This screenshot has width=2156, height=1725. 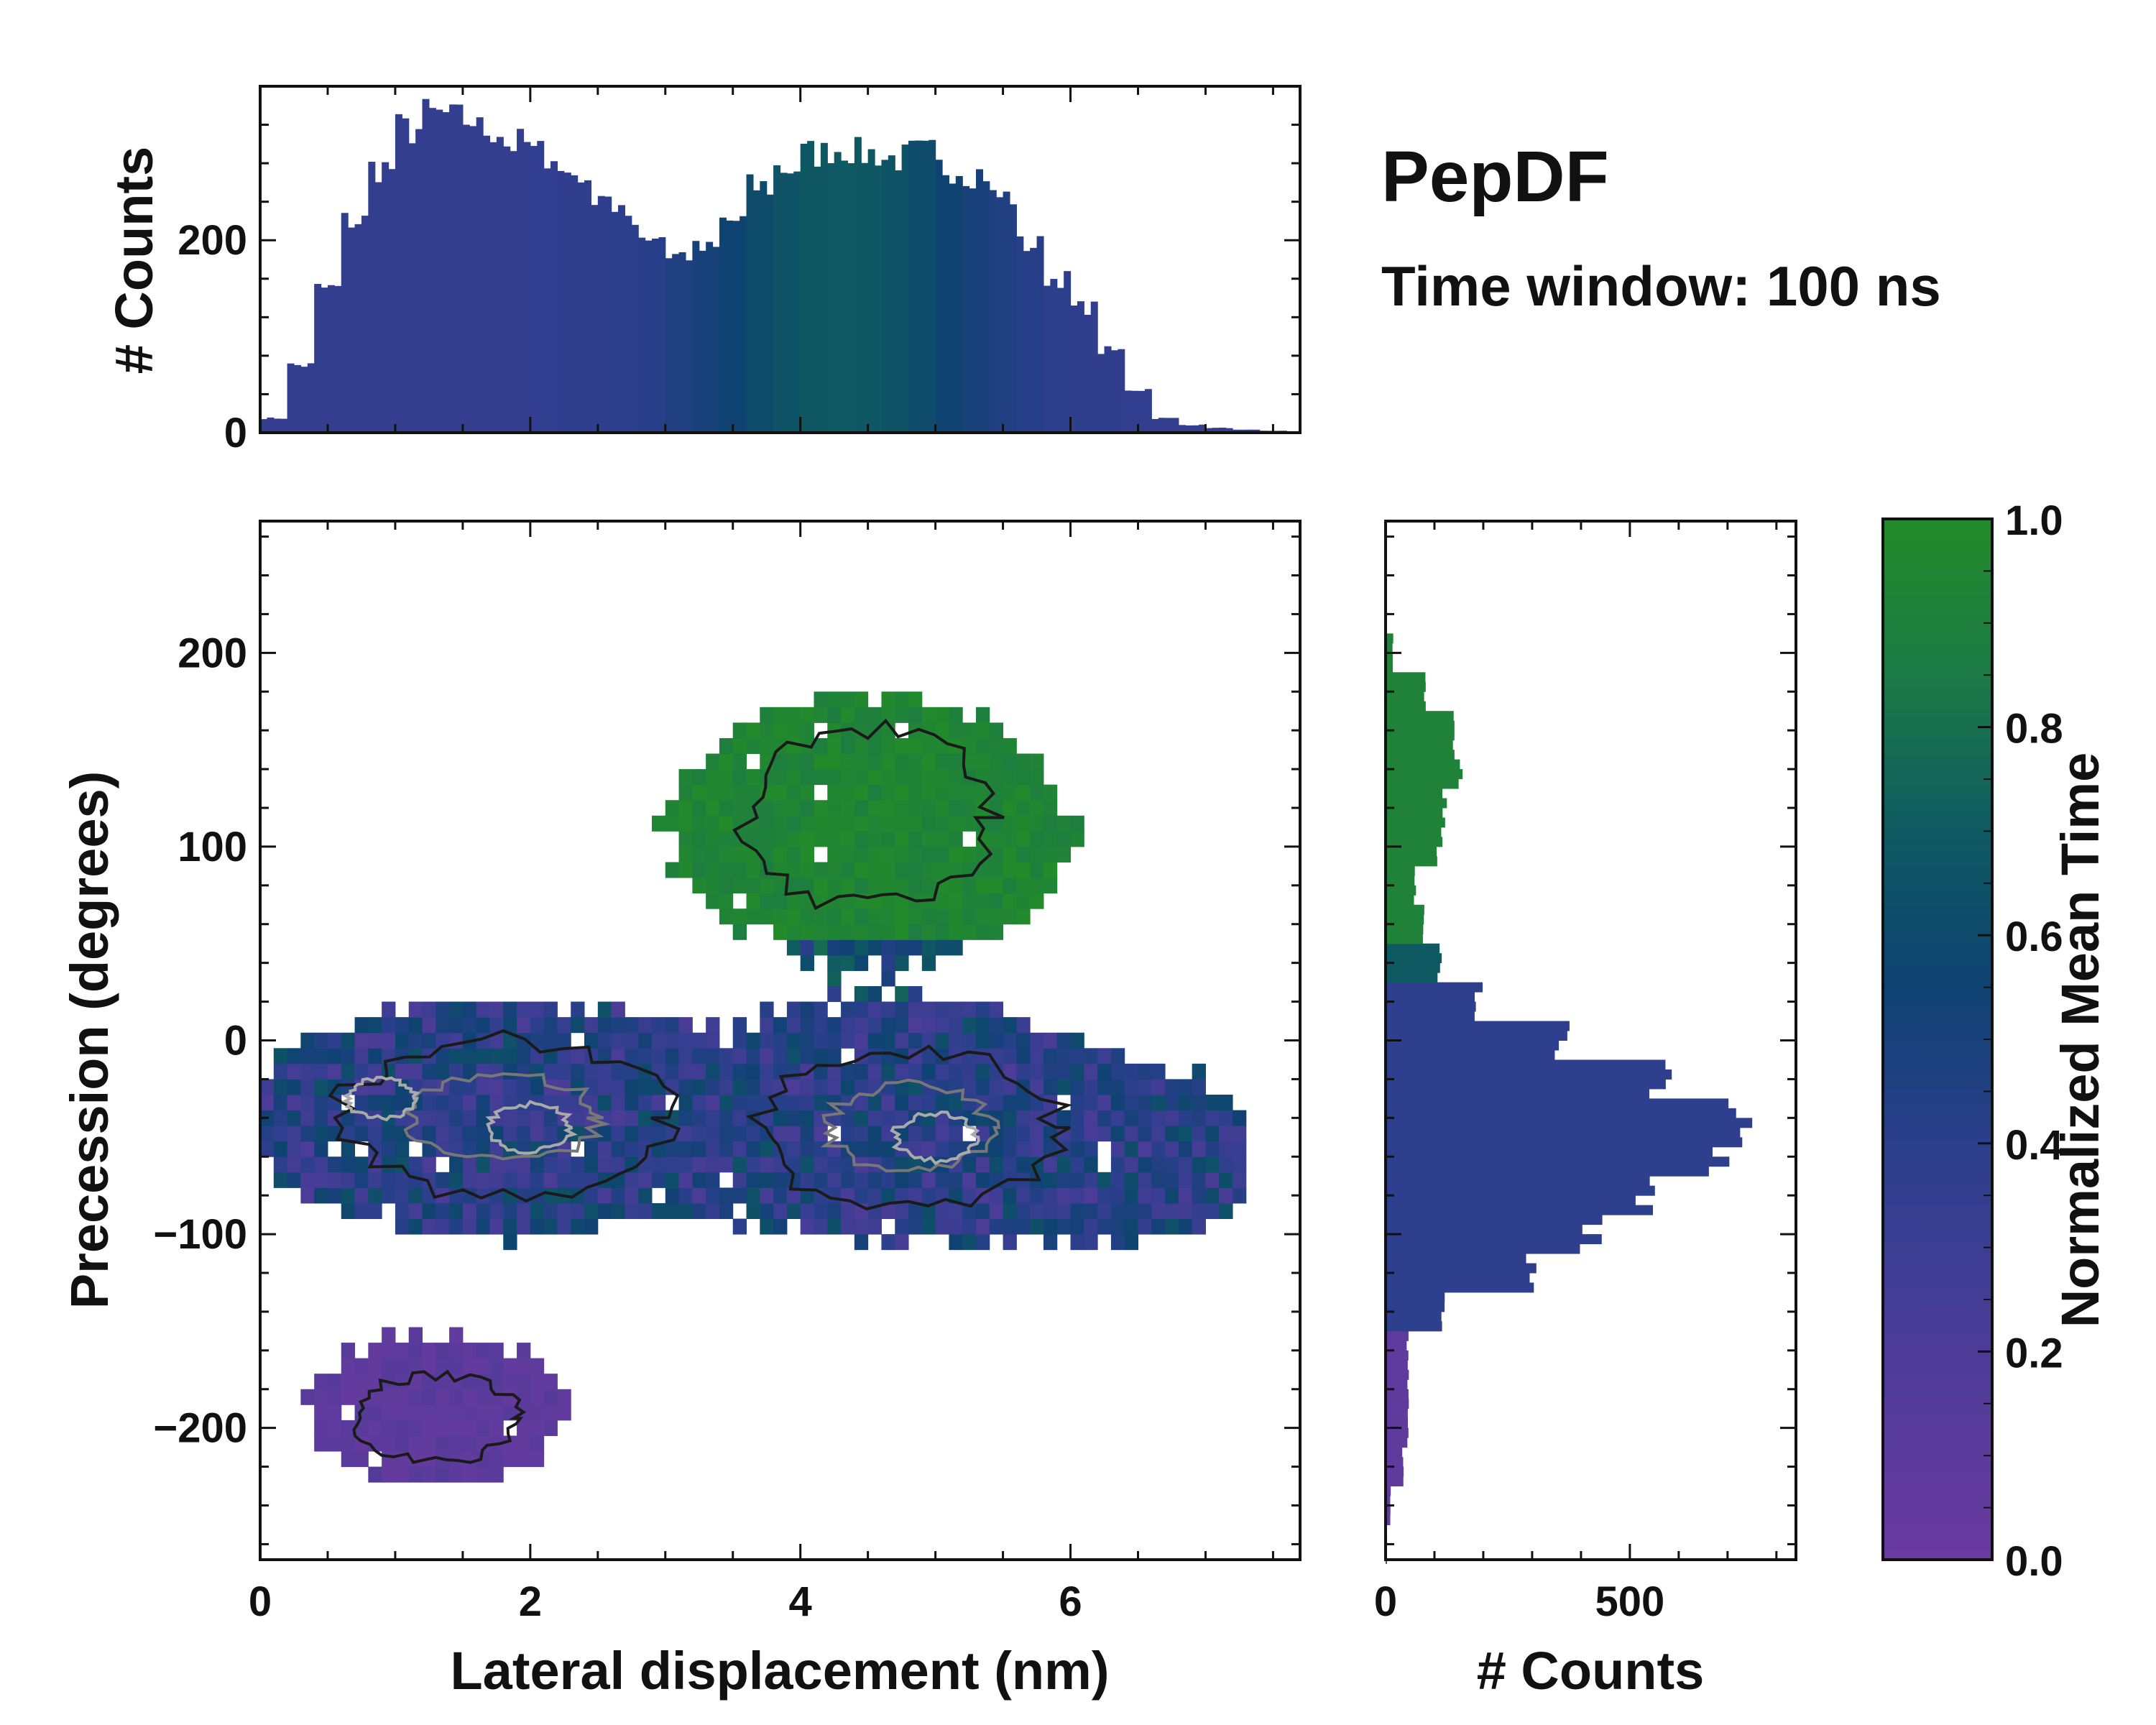 What do you see at coordinates (2034, 1145) in the screenshot?
I see `colorbar-tick-label: 0.4` at bounding box center [2034, 1145].